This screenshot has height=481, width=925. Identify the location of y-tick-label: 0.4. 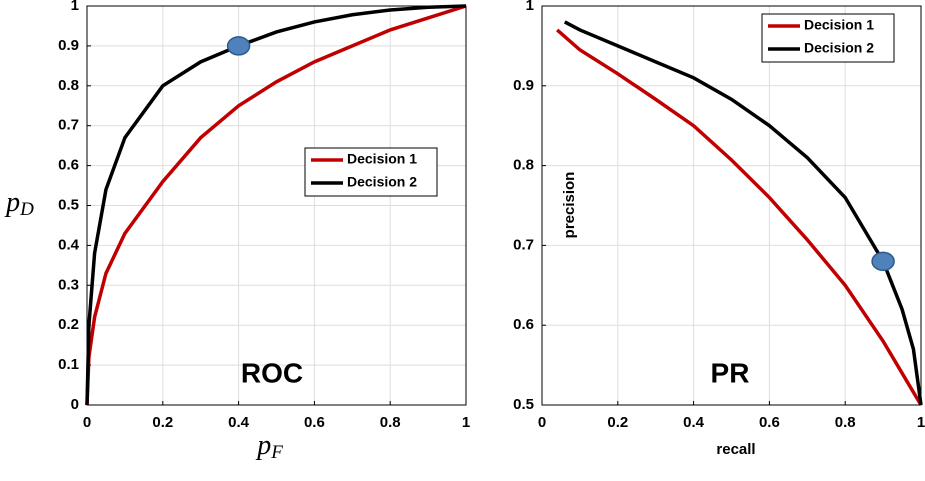
(69, 244).